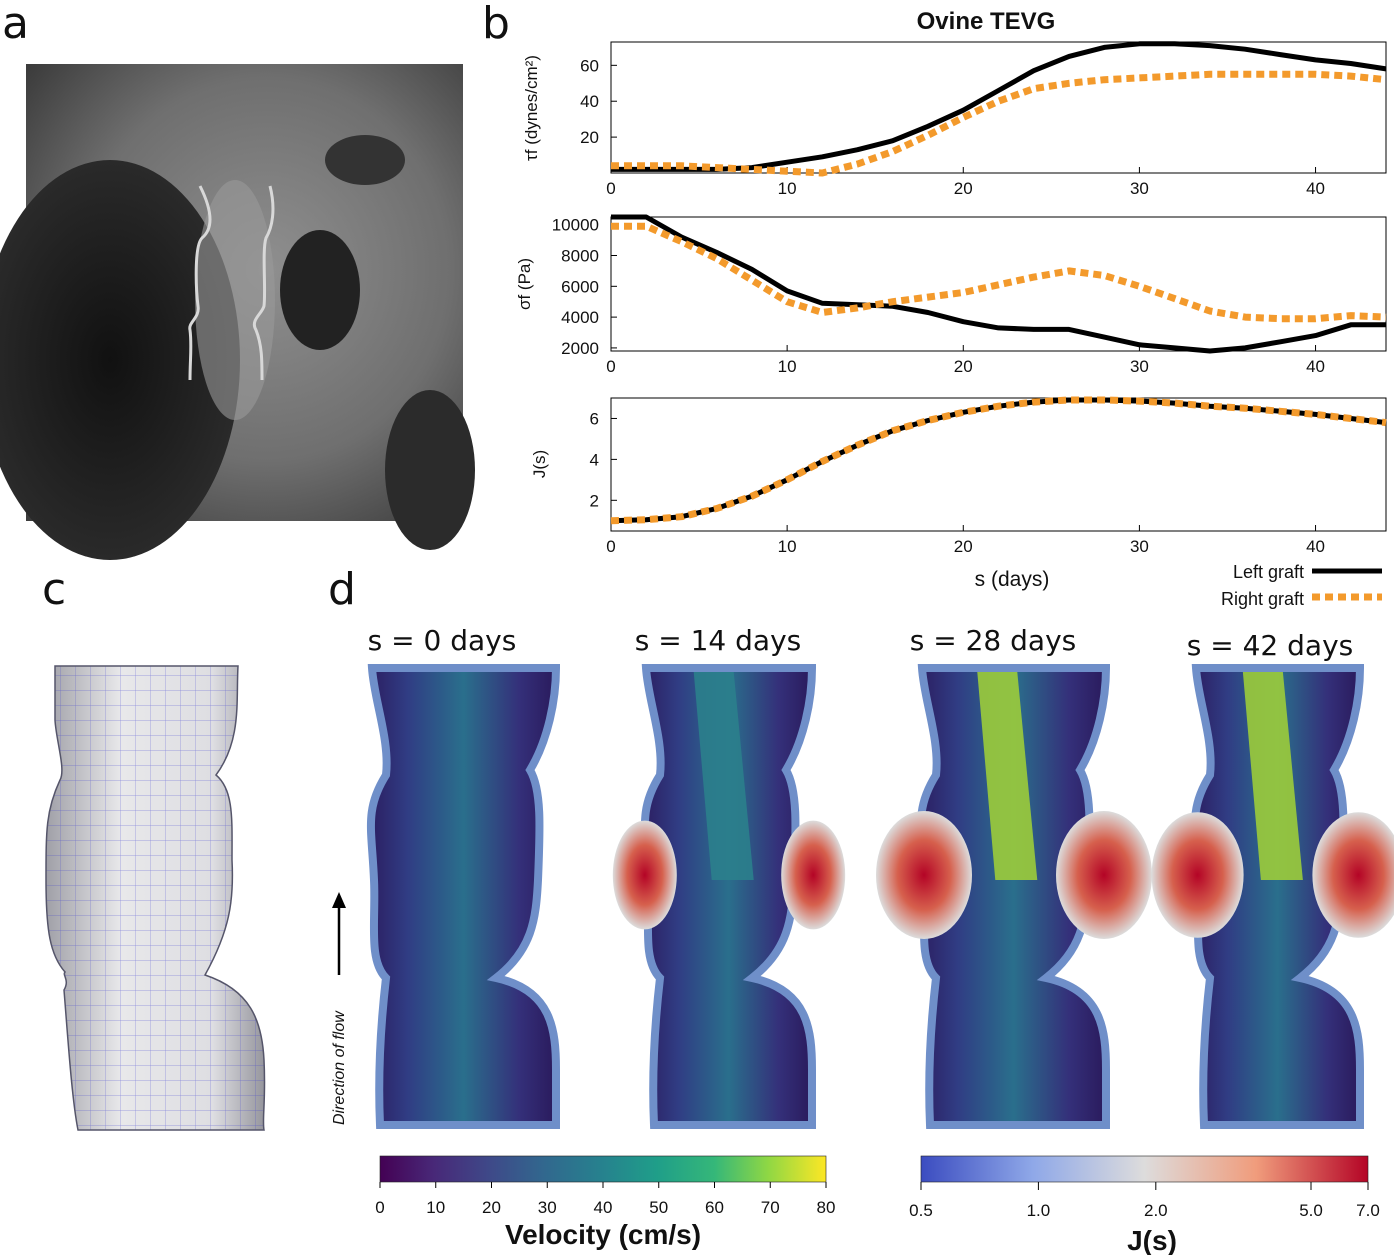 The height and width of the screenshot is (1255, 1394). I want to click on legend-right-label: Right graft, so click(1262, 599).